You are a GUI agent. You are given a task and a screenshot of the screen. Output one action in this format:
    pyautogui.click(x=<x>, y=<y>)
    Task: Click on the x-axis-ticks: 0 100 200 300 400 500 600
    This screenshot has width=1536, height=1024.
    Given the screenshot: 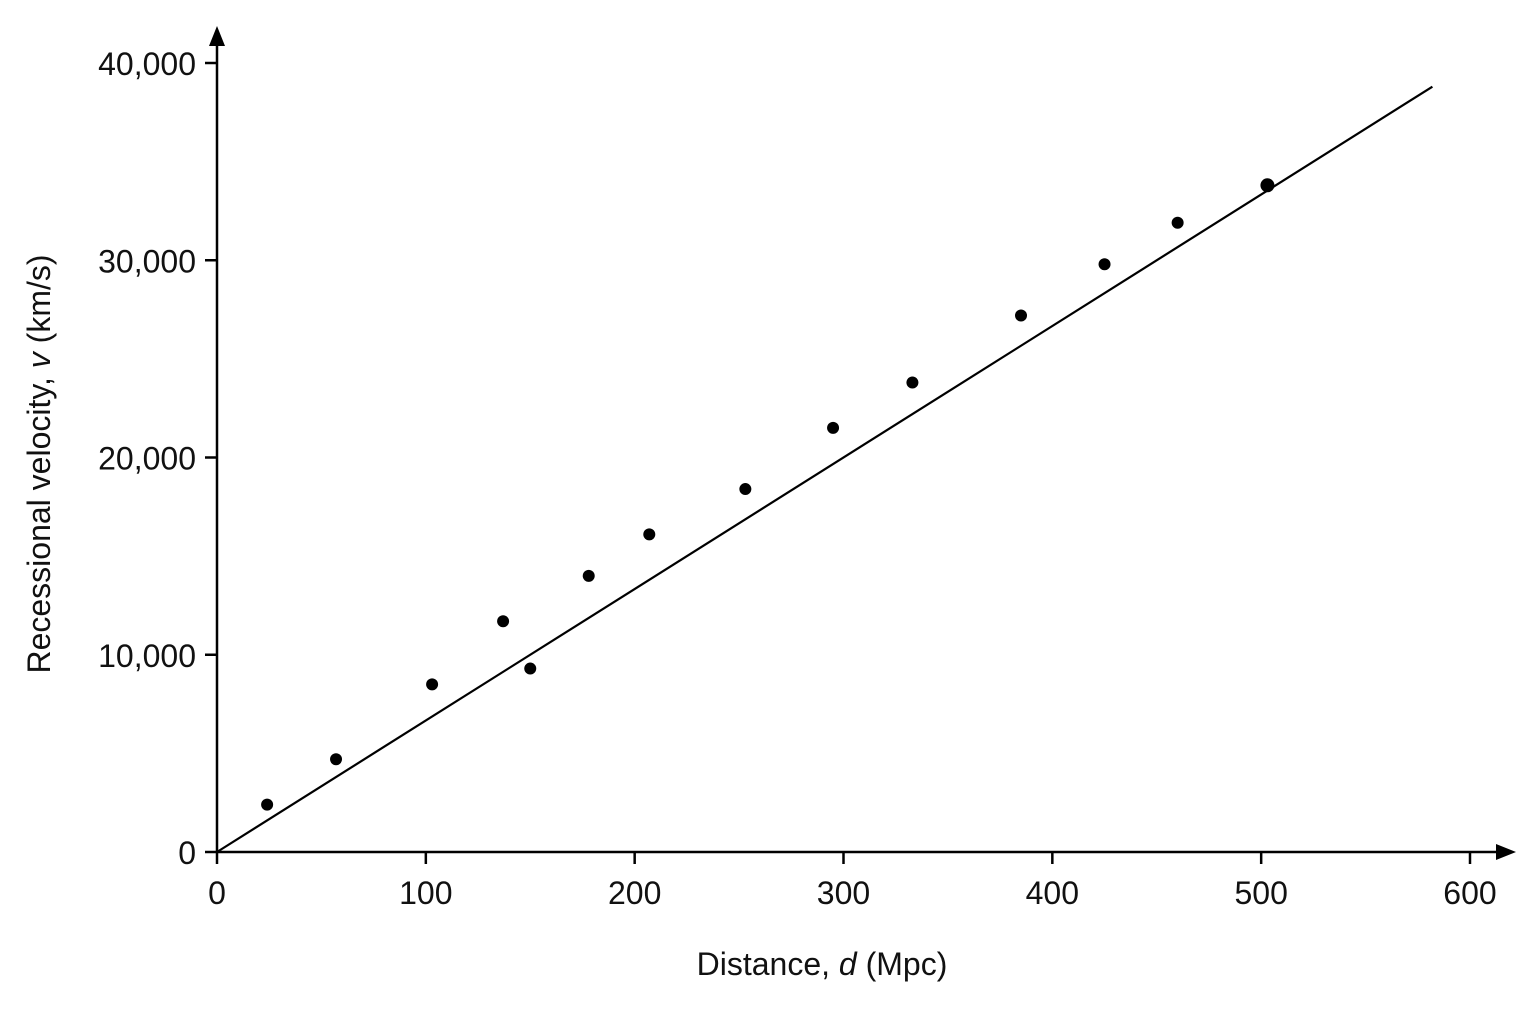 What is the action you would take?
    pyautogui.click(x=852, y=881)
    